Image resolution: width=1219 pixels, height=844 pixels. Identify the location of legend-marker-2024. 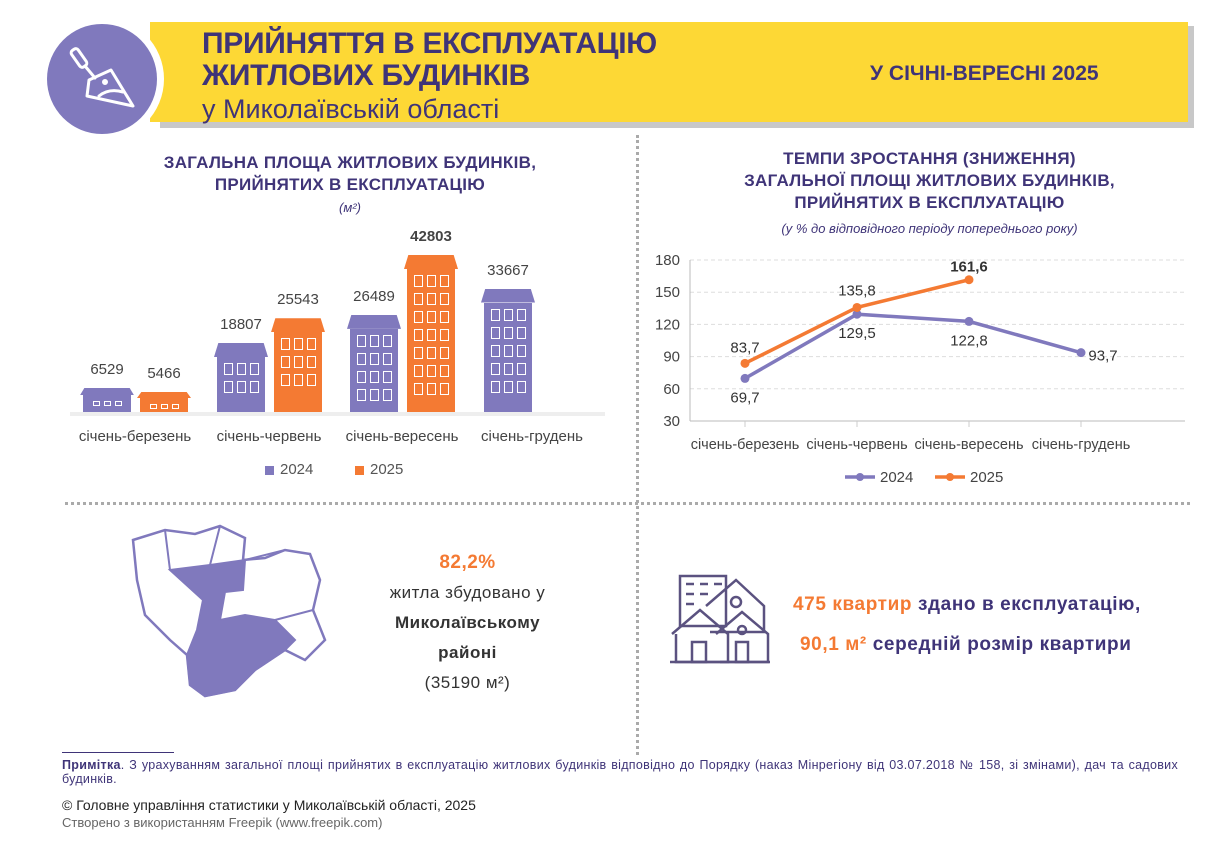
(860, 477).